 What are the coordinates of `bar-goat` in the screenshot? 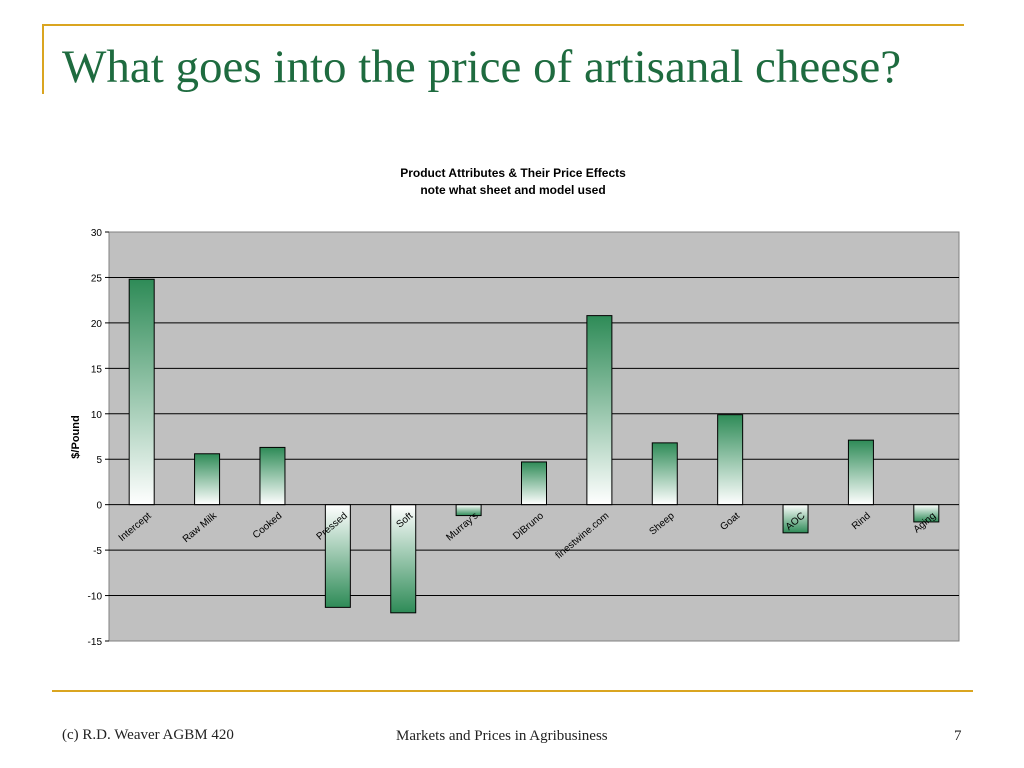 It's located at (730, 460).